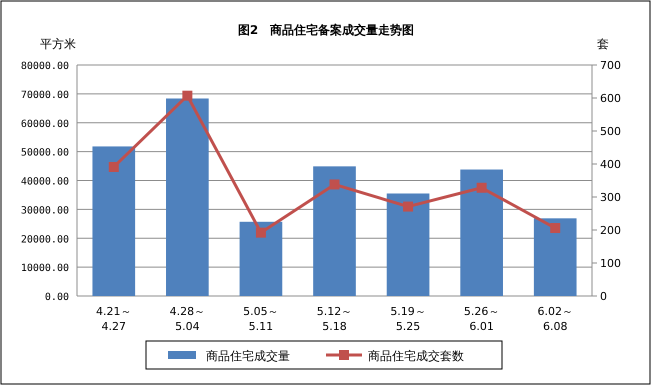 The width and height of the screenshot is (651, 385). What do you see at coordinates (326, 30) in the screenshot?
I see `chart-title: 图2 商品住宅备案成交量走势图` at bounding box center [326, 30].